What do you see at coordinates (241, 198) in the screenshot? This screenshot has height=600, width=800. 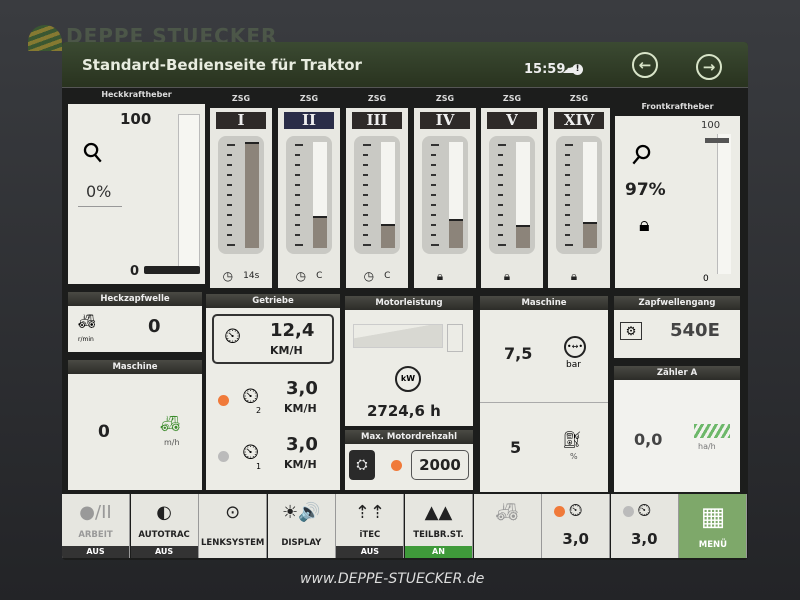 I see `scv-panel-i: I ◷ 14s` at bounding box center [241, 198].